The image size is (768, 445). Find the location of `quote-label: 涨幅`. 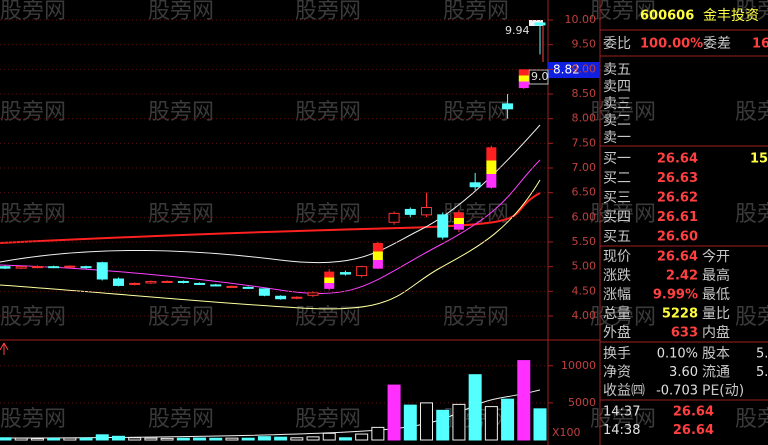

quote-label: 涨幅 is located at coordinates (617, 295).